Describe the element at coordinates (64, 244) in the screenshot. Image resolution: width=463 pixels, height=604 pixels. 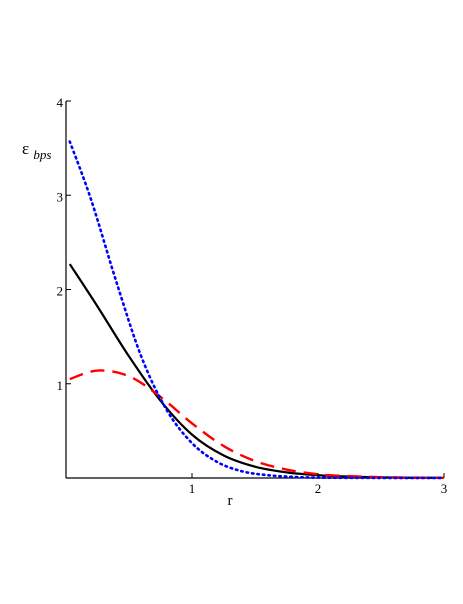
I see `y-tick-group: 1 2 3 4` at that location.